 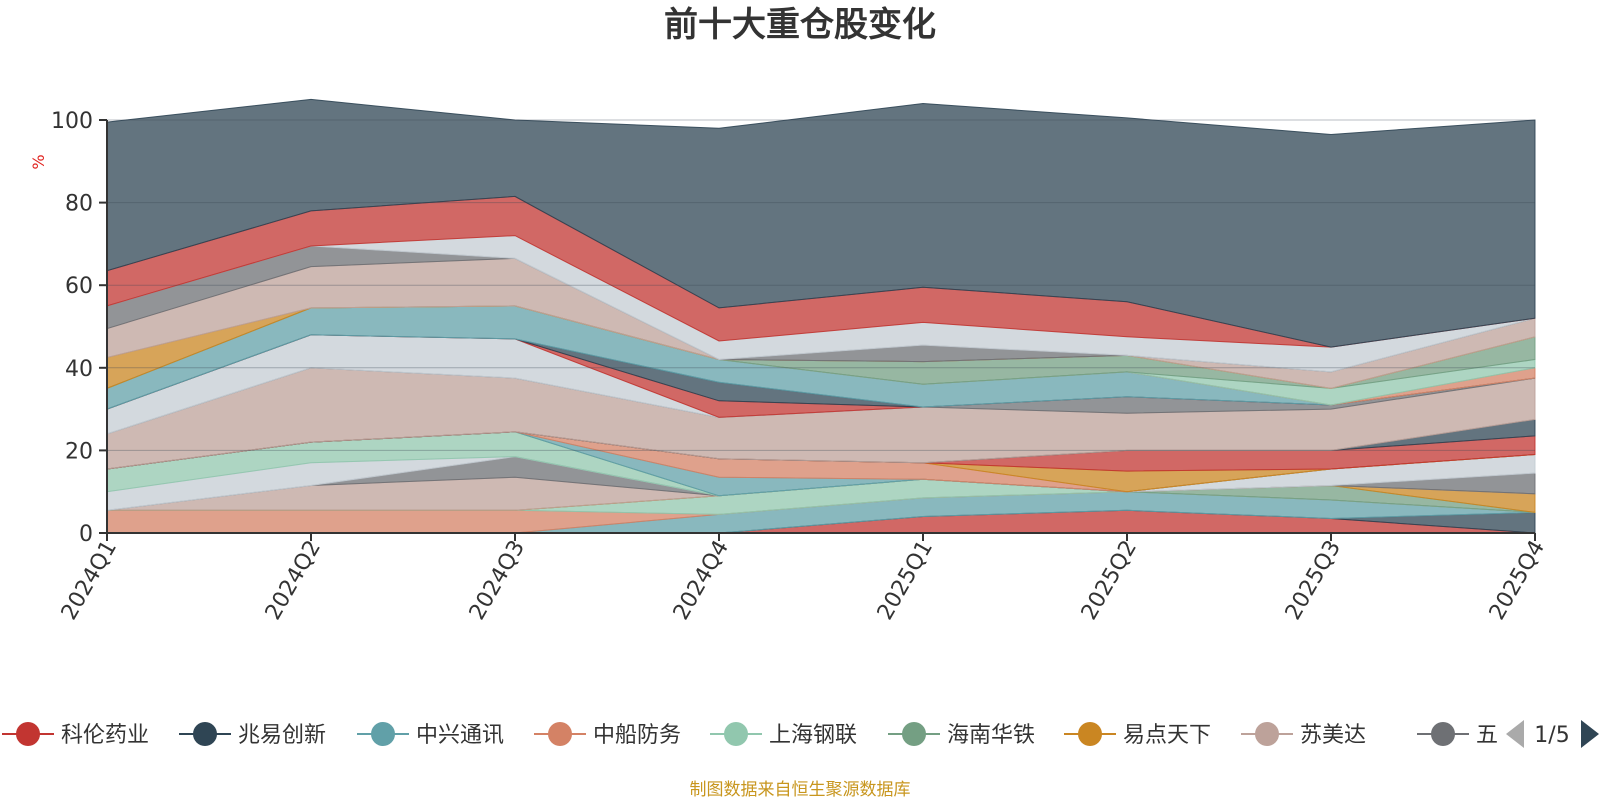 I want to click on legend-item: 上海钢联, so click(x=783, y=735).